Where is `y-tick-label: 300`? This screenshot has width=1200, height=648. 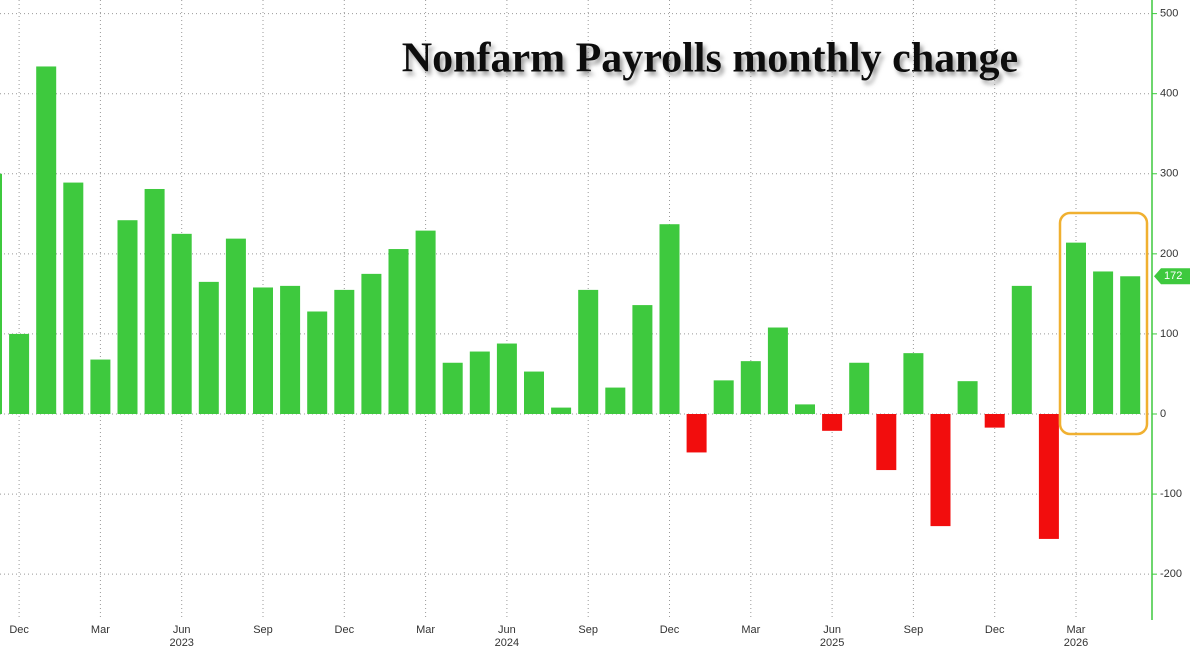 y-tick-label: 300 is located at coordinates (1169, 174).